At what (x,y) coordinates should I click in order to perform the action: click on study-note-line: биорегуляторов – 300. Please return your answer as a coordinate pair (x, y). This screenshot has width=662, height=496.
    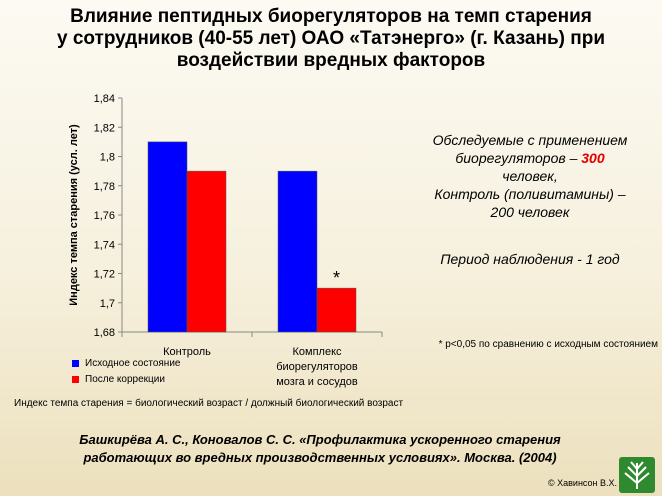
    Looking at the image, I should click on (530, 158).